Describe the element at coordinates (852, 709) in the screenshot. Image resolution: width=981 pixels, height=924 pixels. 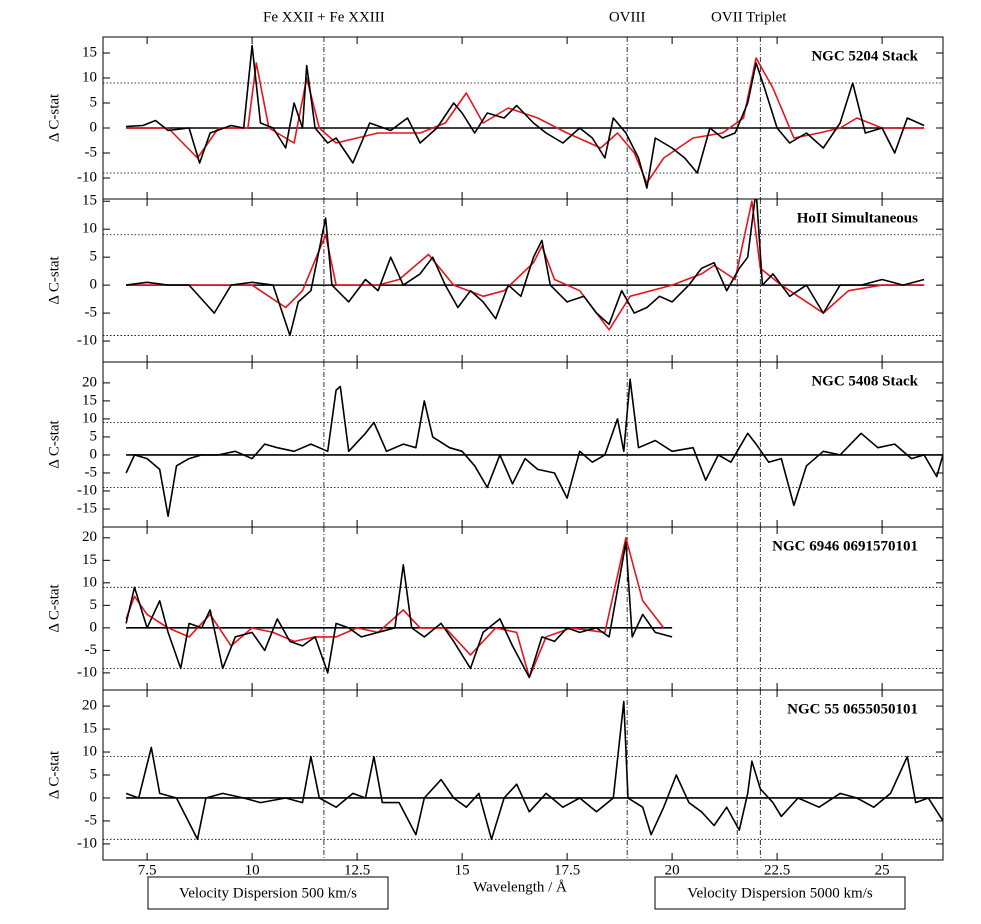
I see `panel-title: NGC 55 0655050101` at that location.